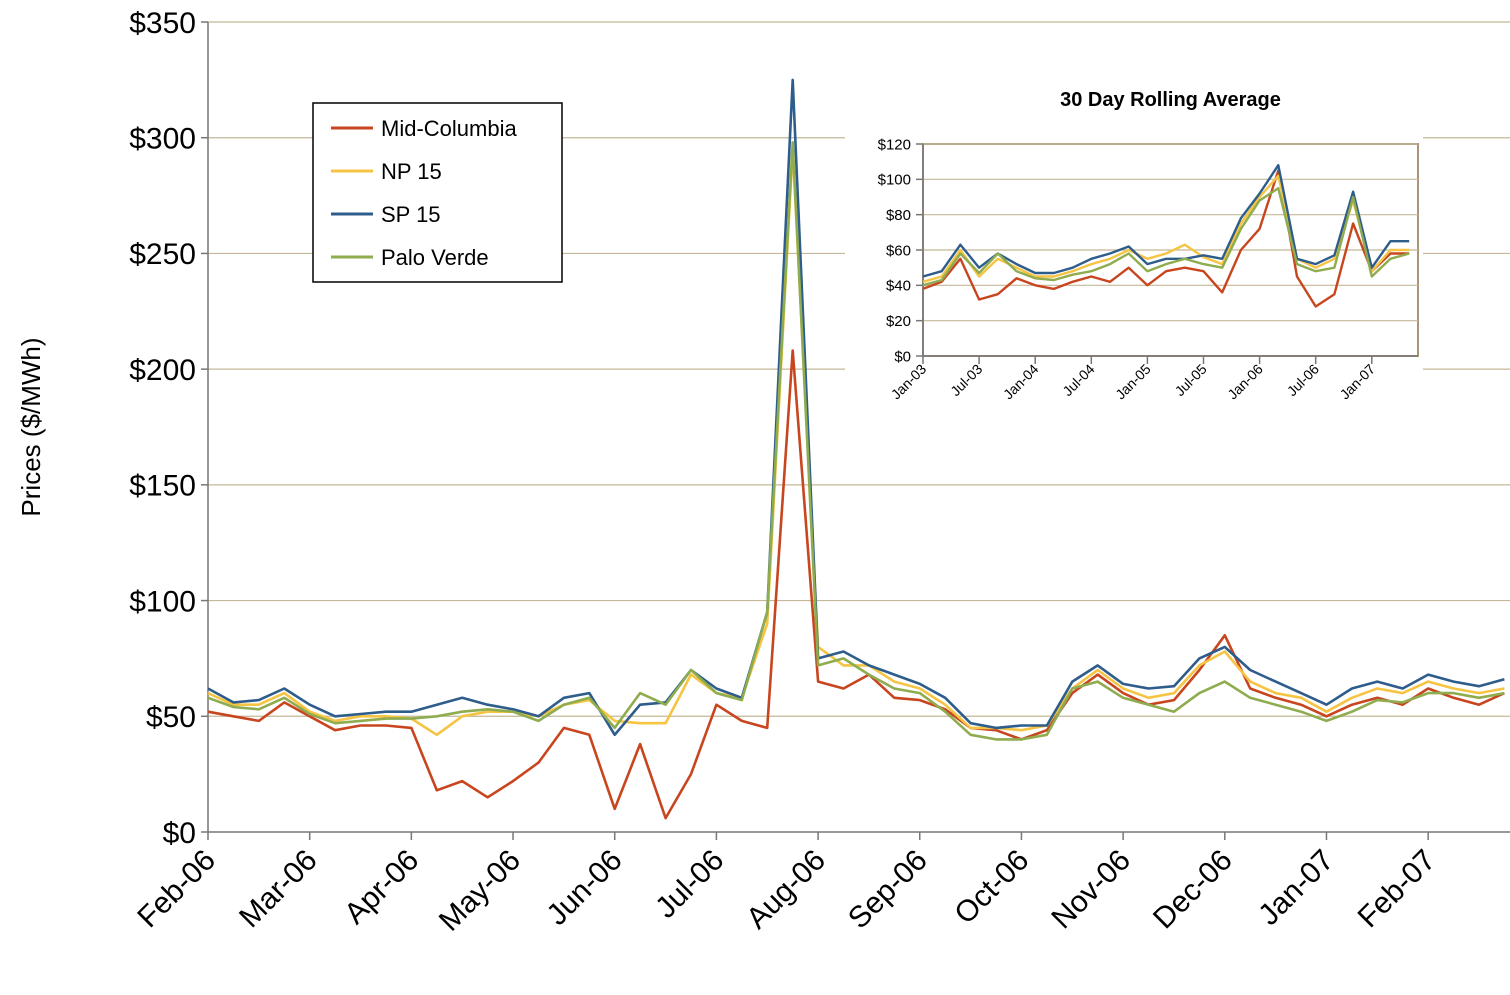 This screenshot has width=1510, height=995. Describe the element at coordinates (894, 144) in the screenshot. I see `y-tick-label: $120` at that location.